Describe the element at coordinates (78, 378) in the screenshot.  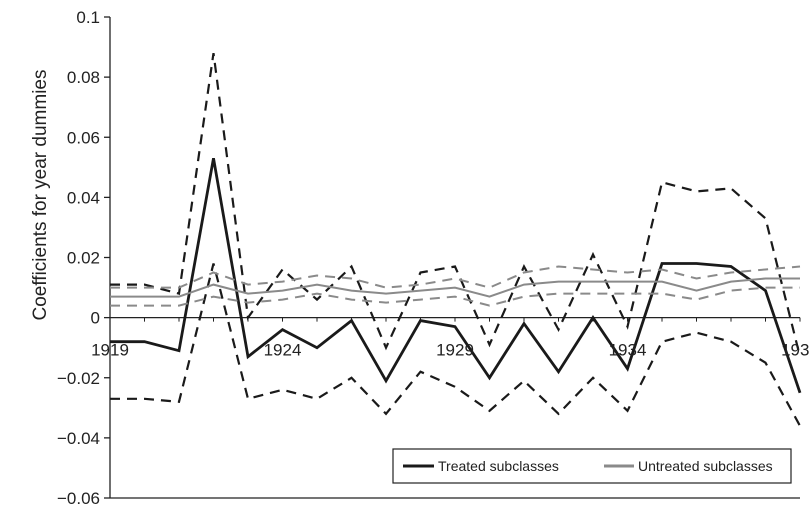
I see `y-tick-label: −0.02` at that location.